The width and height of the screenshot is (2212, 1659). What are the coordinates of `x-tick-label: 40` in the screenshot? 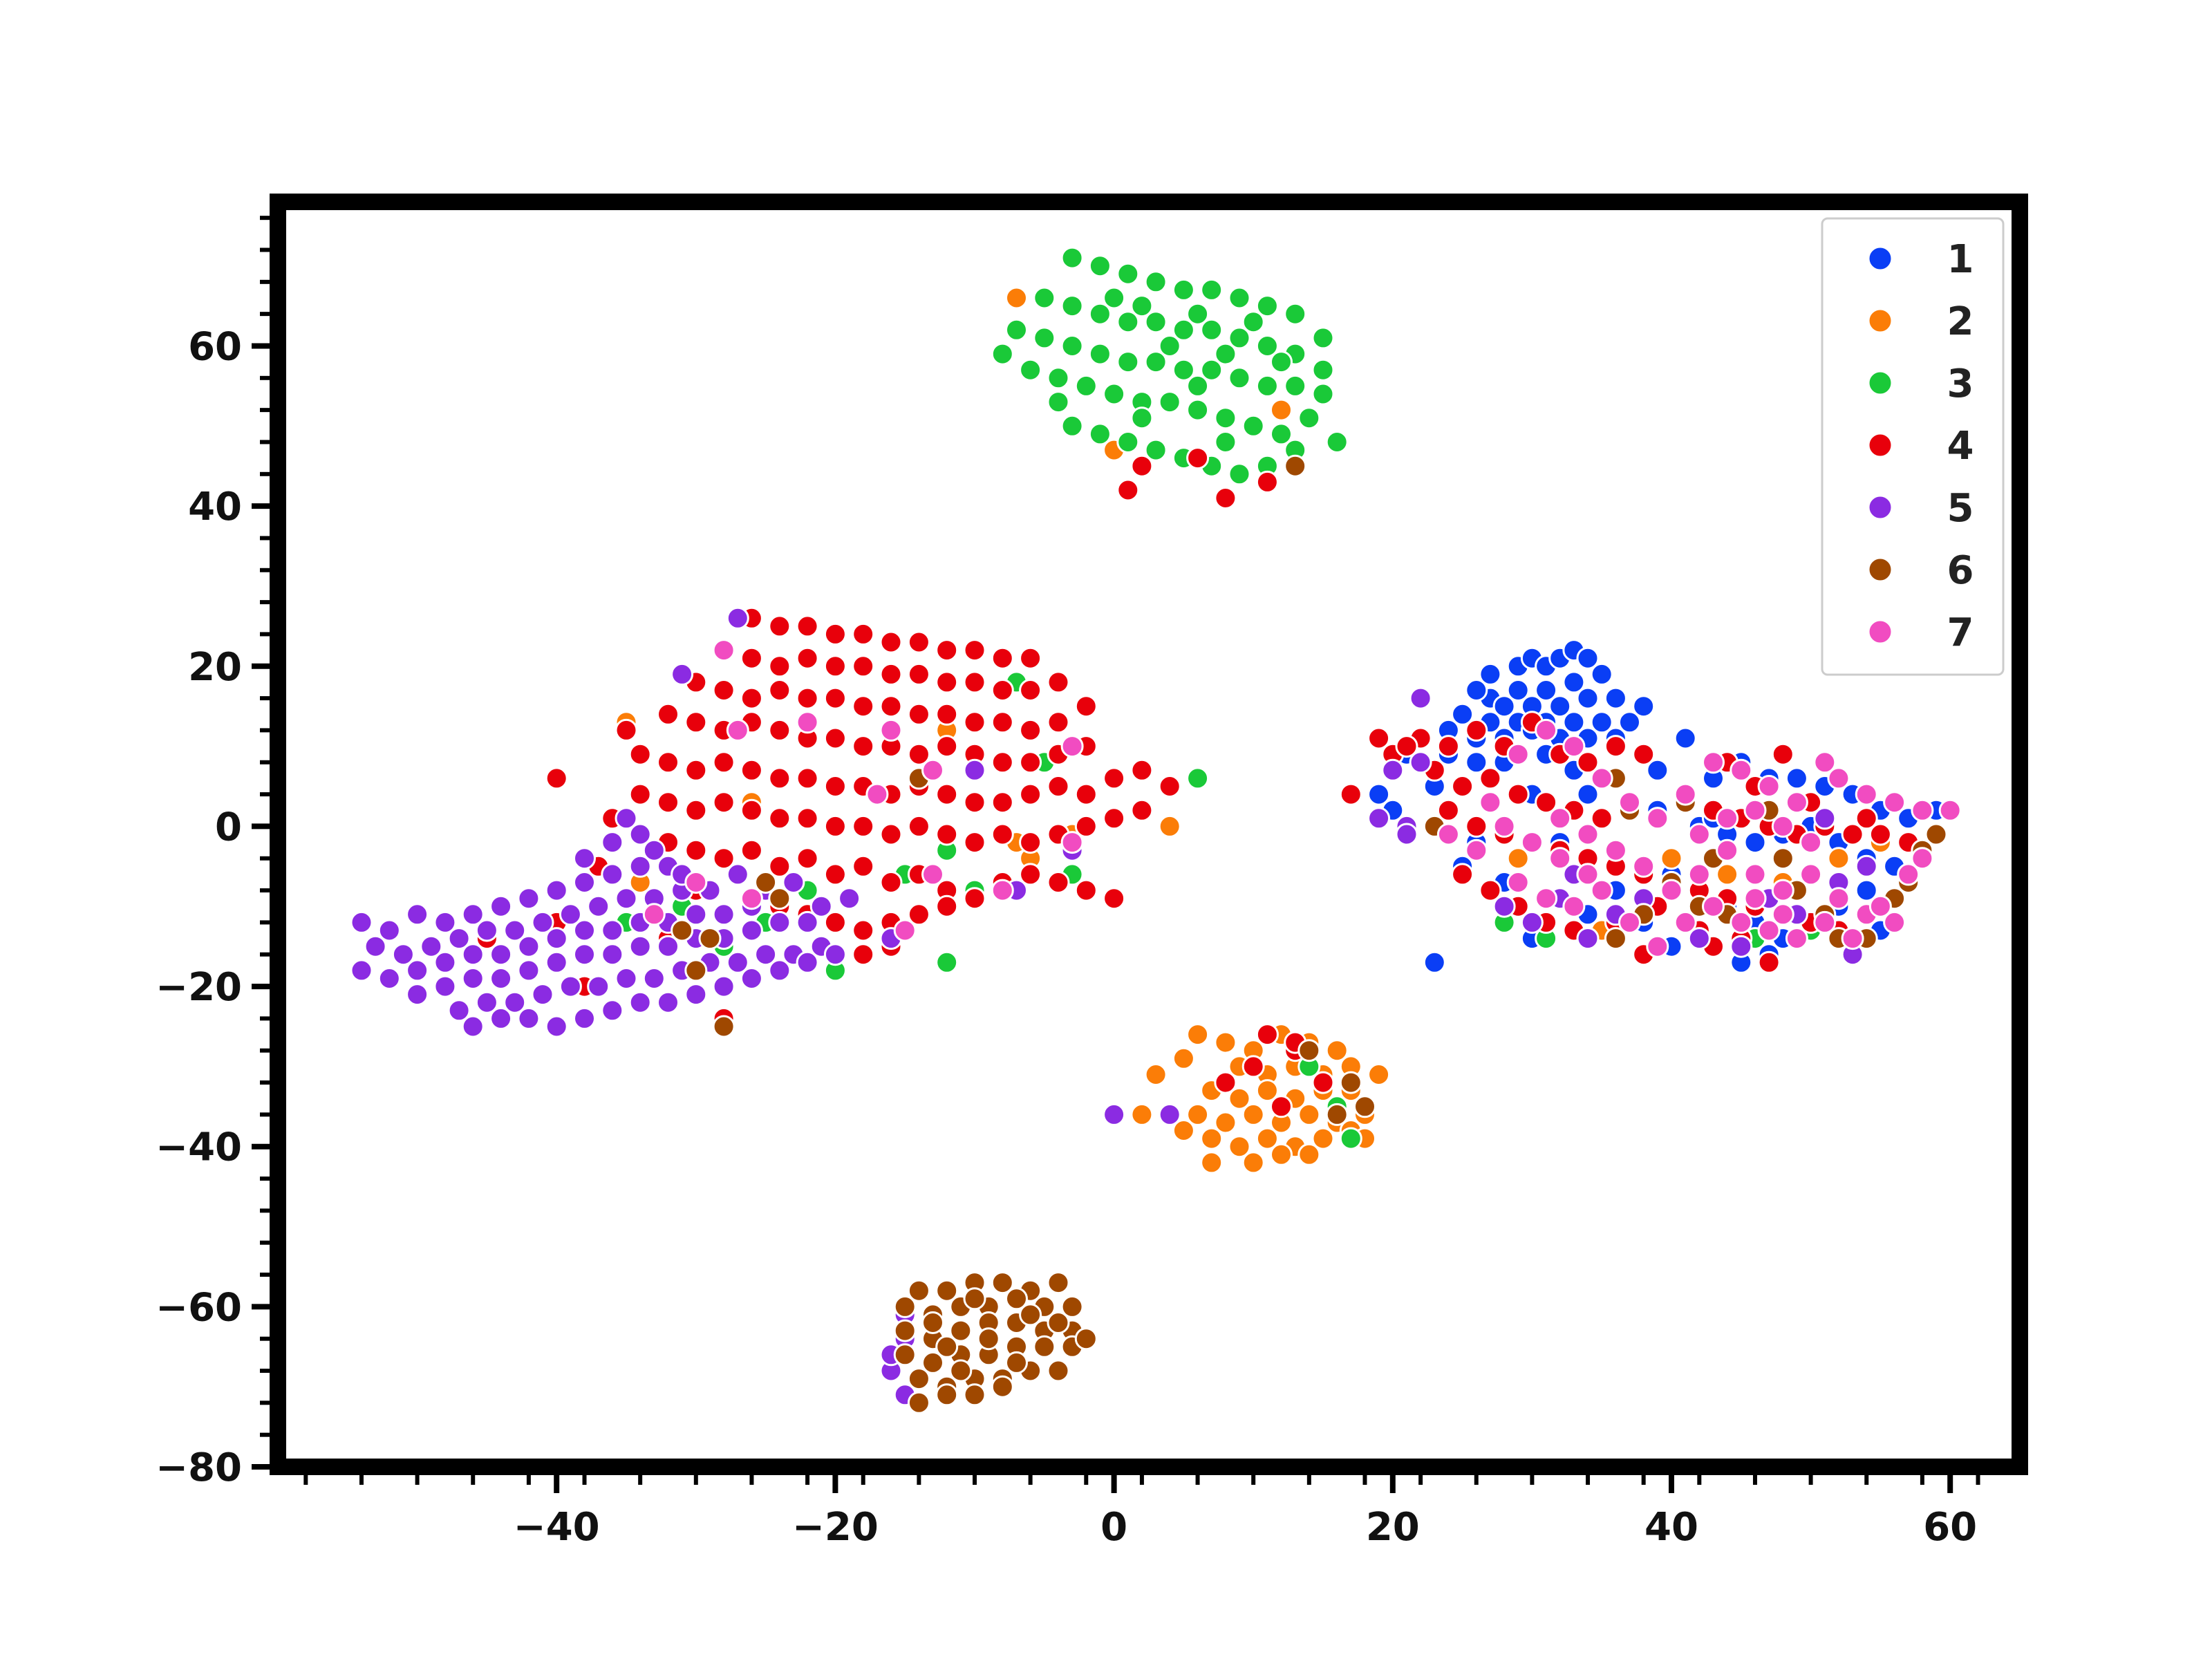 It's located at (1671, 1527).